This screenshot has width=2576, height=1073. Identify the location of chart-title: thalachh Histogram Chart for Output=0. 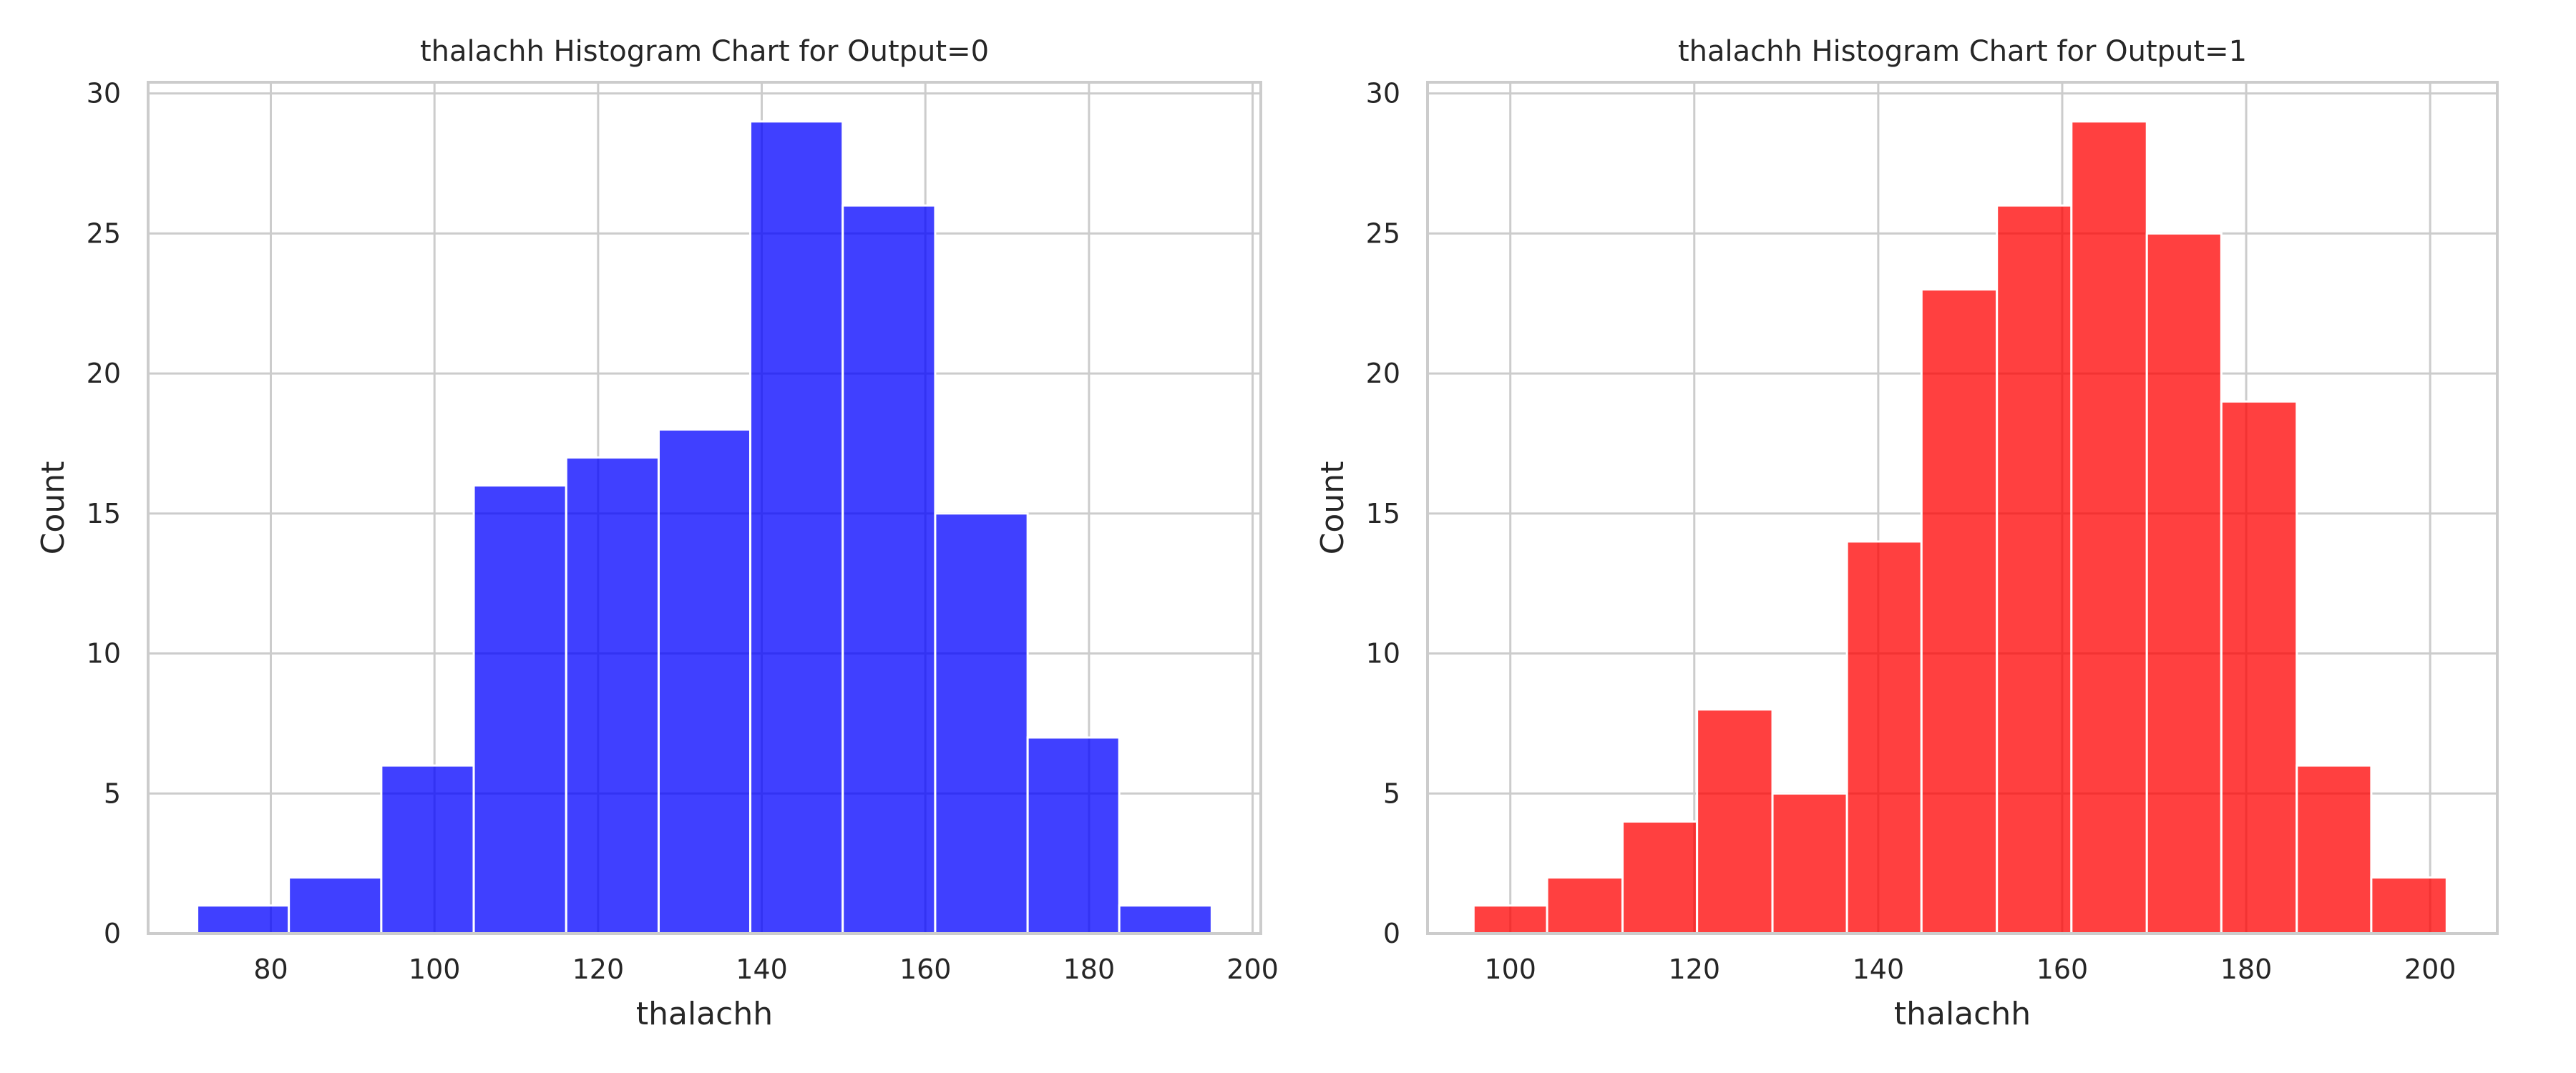
(704, 51).